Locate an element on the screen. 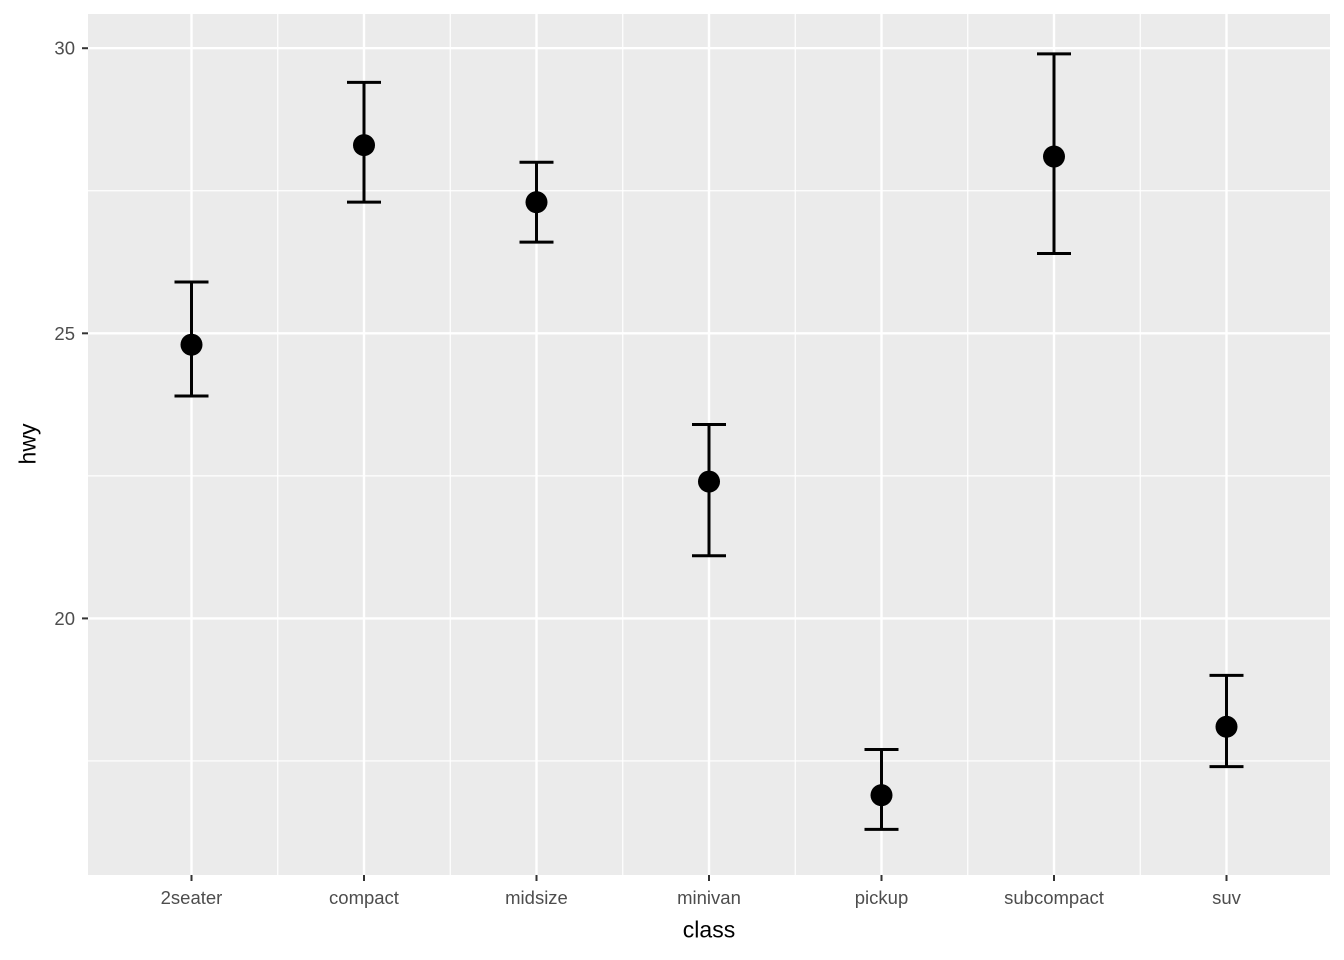 The image size is (1344, 960). y-tick-label: 25 is located at coordinates (64, 333).